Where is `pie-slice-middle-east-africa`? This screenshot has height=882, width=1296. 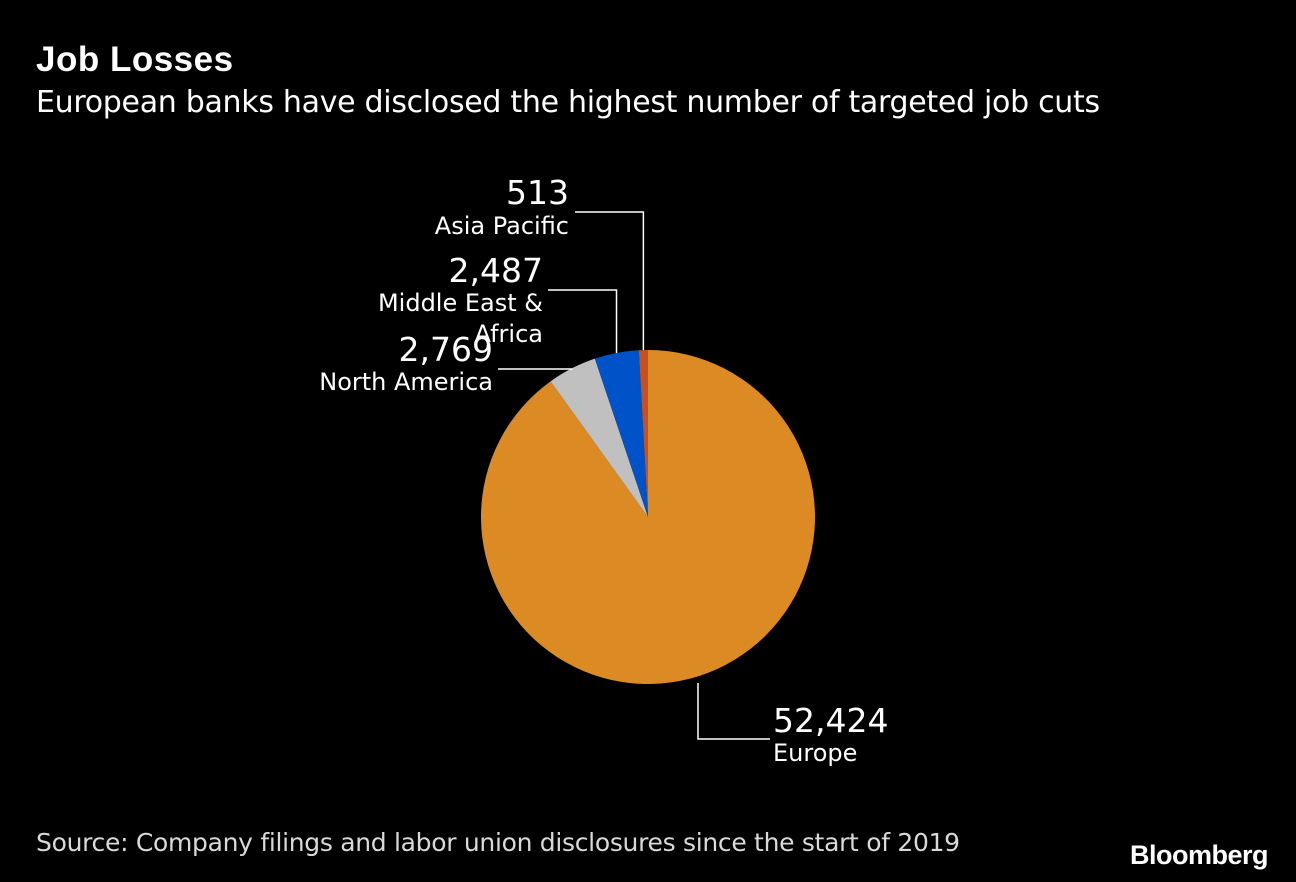
pie-slice-middle-east-africa is located at coordinates (621, 433).